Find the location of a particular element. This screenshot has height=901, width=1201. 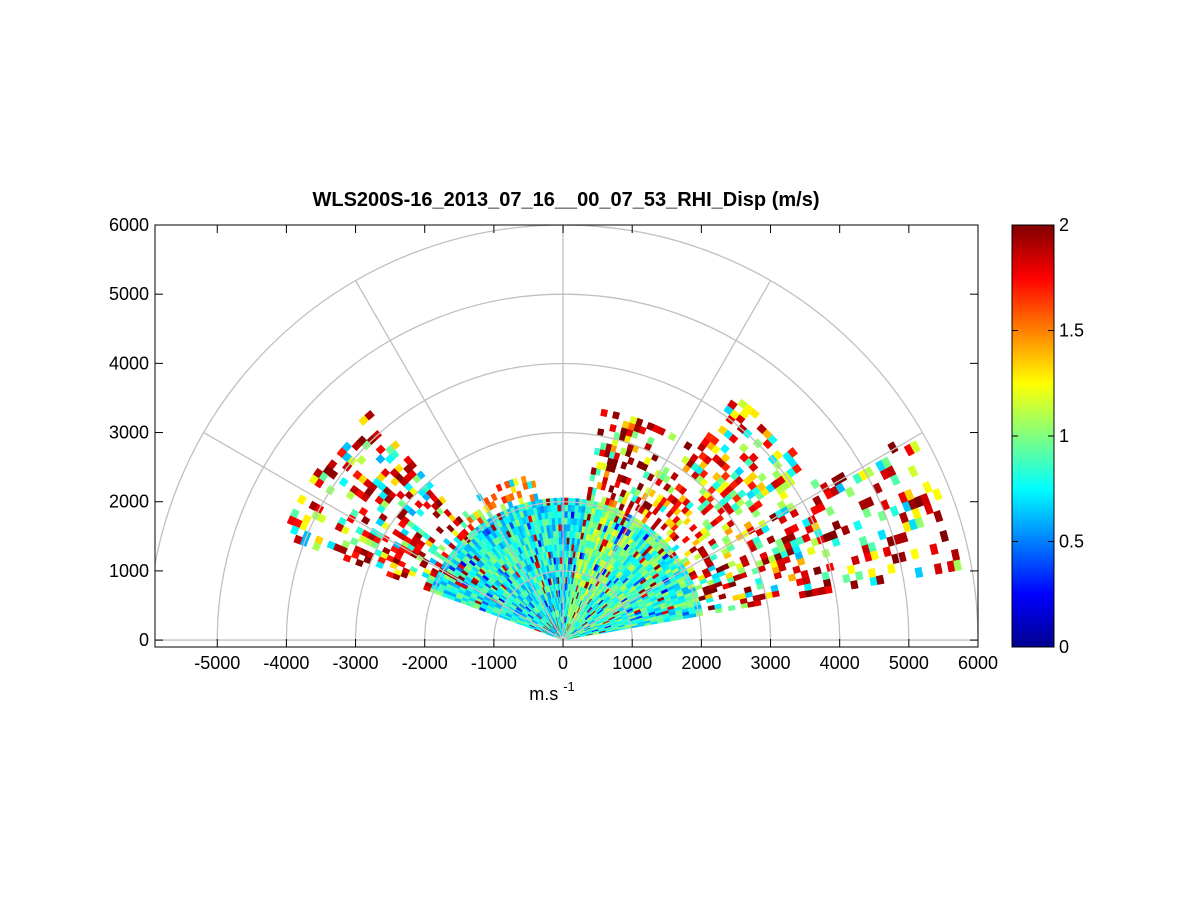

colorbar-tick-label: 0 is located at coordinates (1064, 647).